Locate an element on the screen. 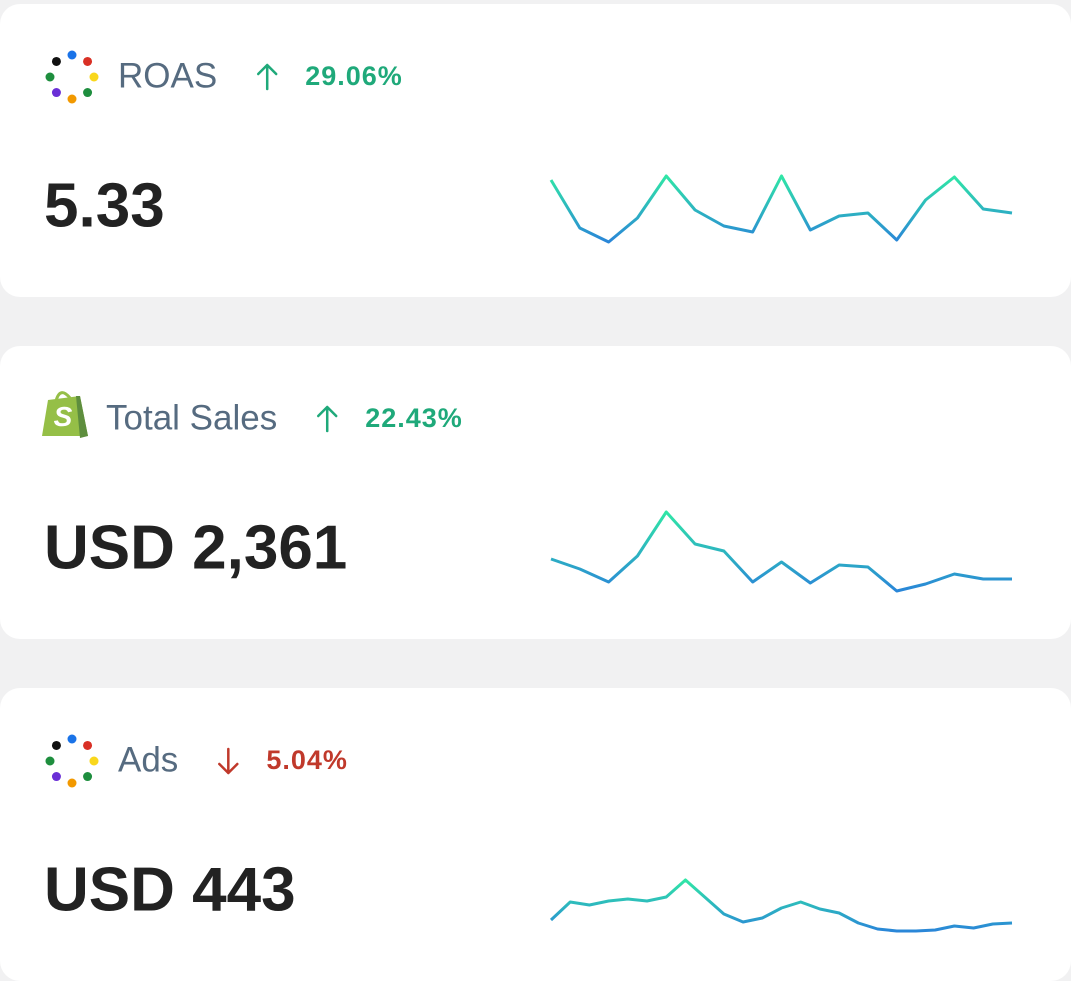 The width and height of the screenshot is (1071, 981). shop-bag-fold is located at coordinates (82, 417).